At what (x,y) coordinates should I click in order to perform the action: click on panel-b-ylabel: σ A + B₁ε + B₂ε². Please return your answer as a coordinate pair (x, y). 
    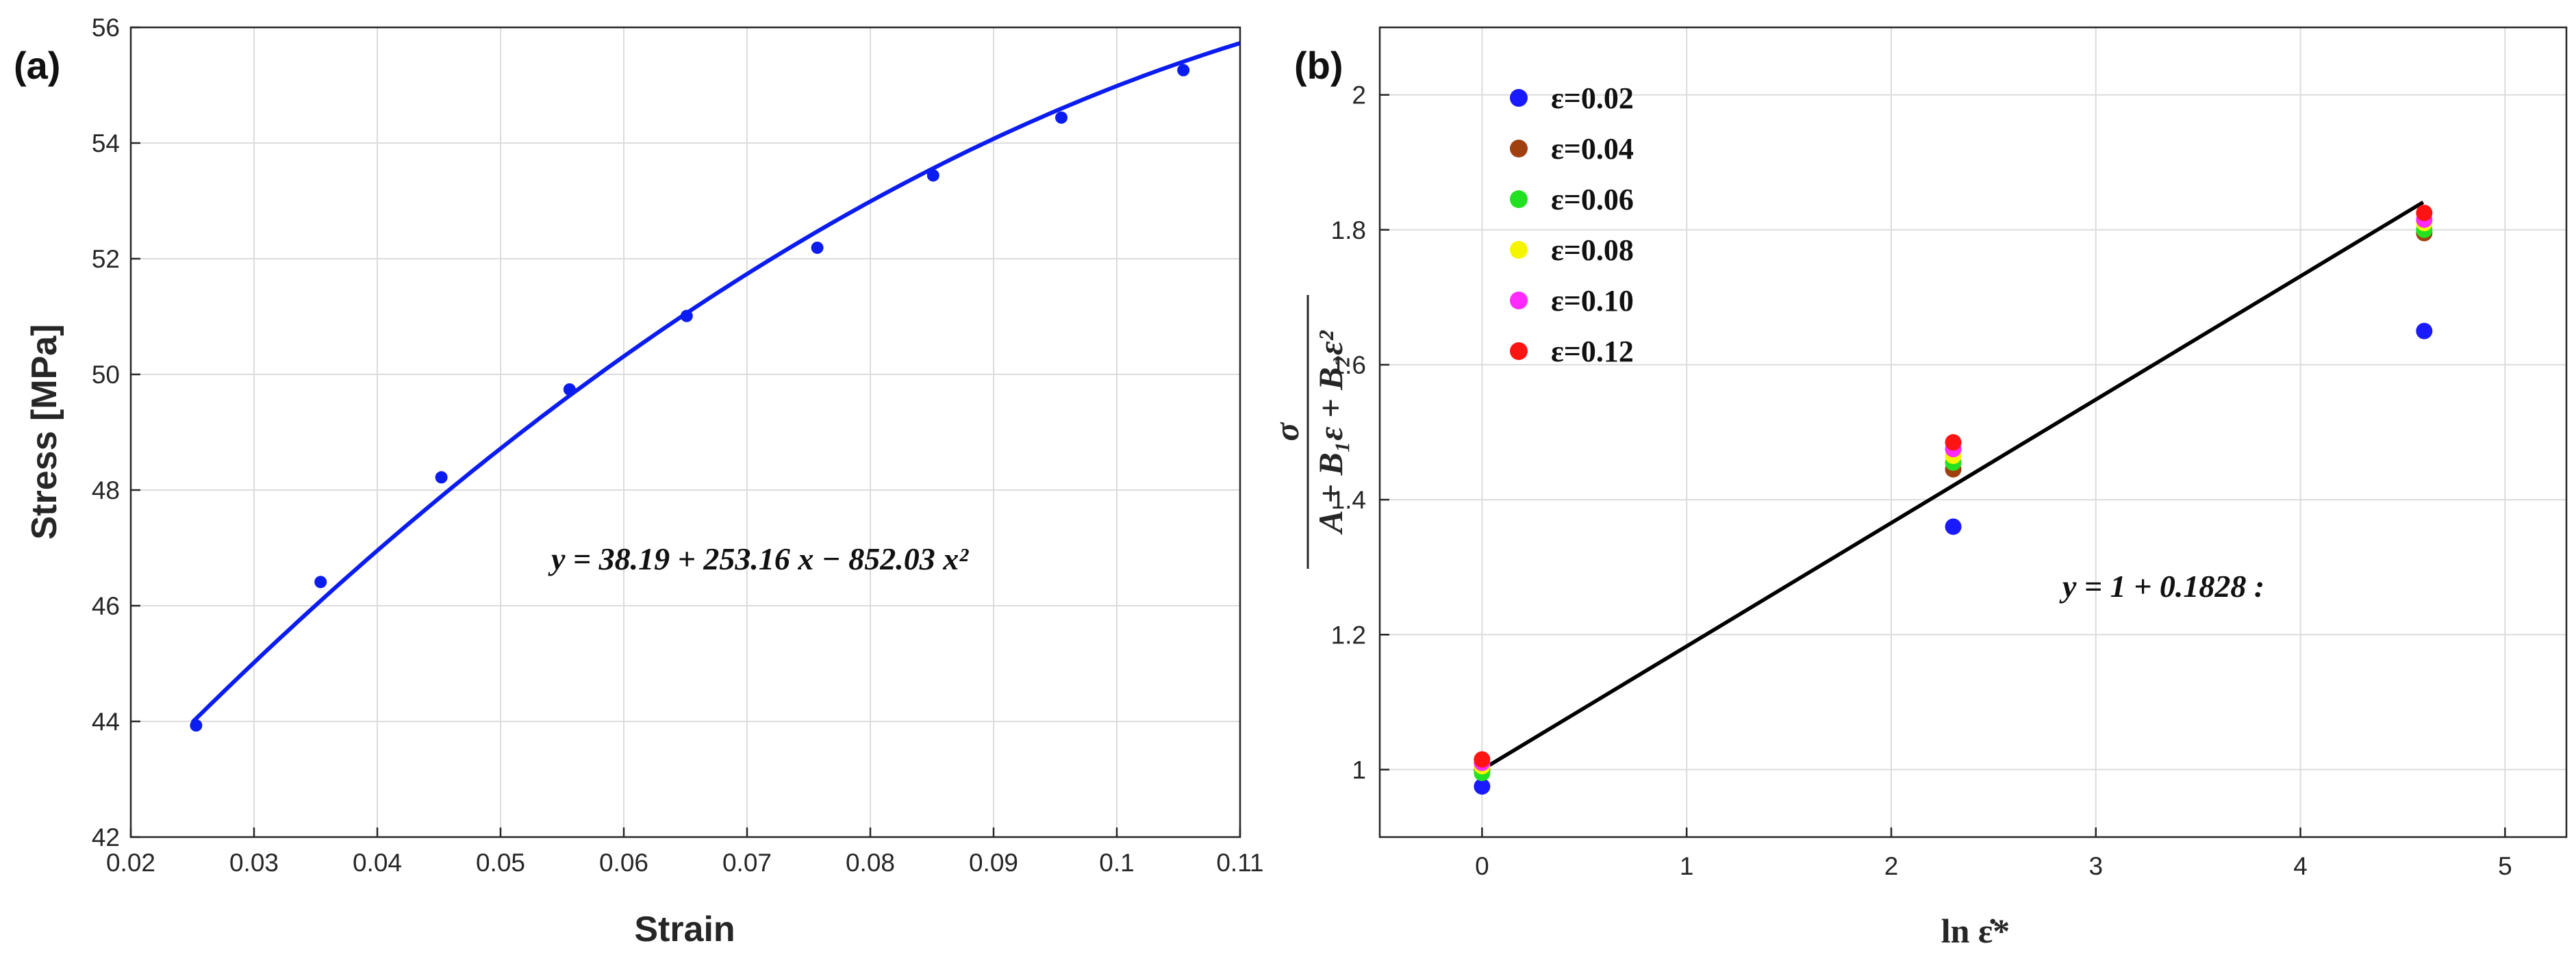
    Looking at the image, I should click on (1308, 432).